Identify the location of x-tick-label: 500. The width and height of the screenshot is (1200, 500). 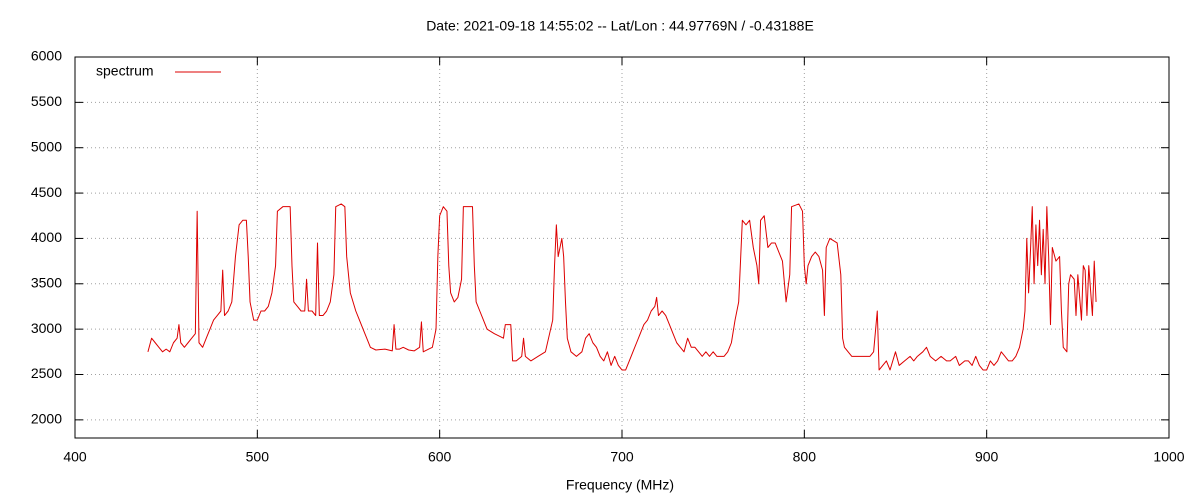
(258, 457).